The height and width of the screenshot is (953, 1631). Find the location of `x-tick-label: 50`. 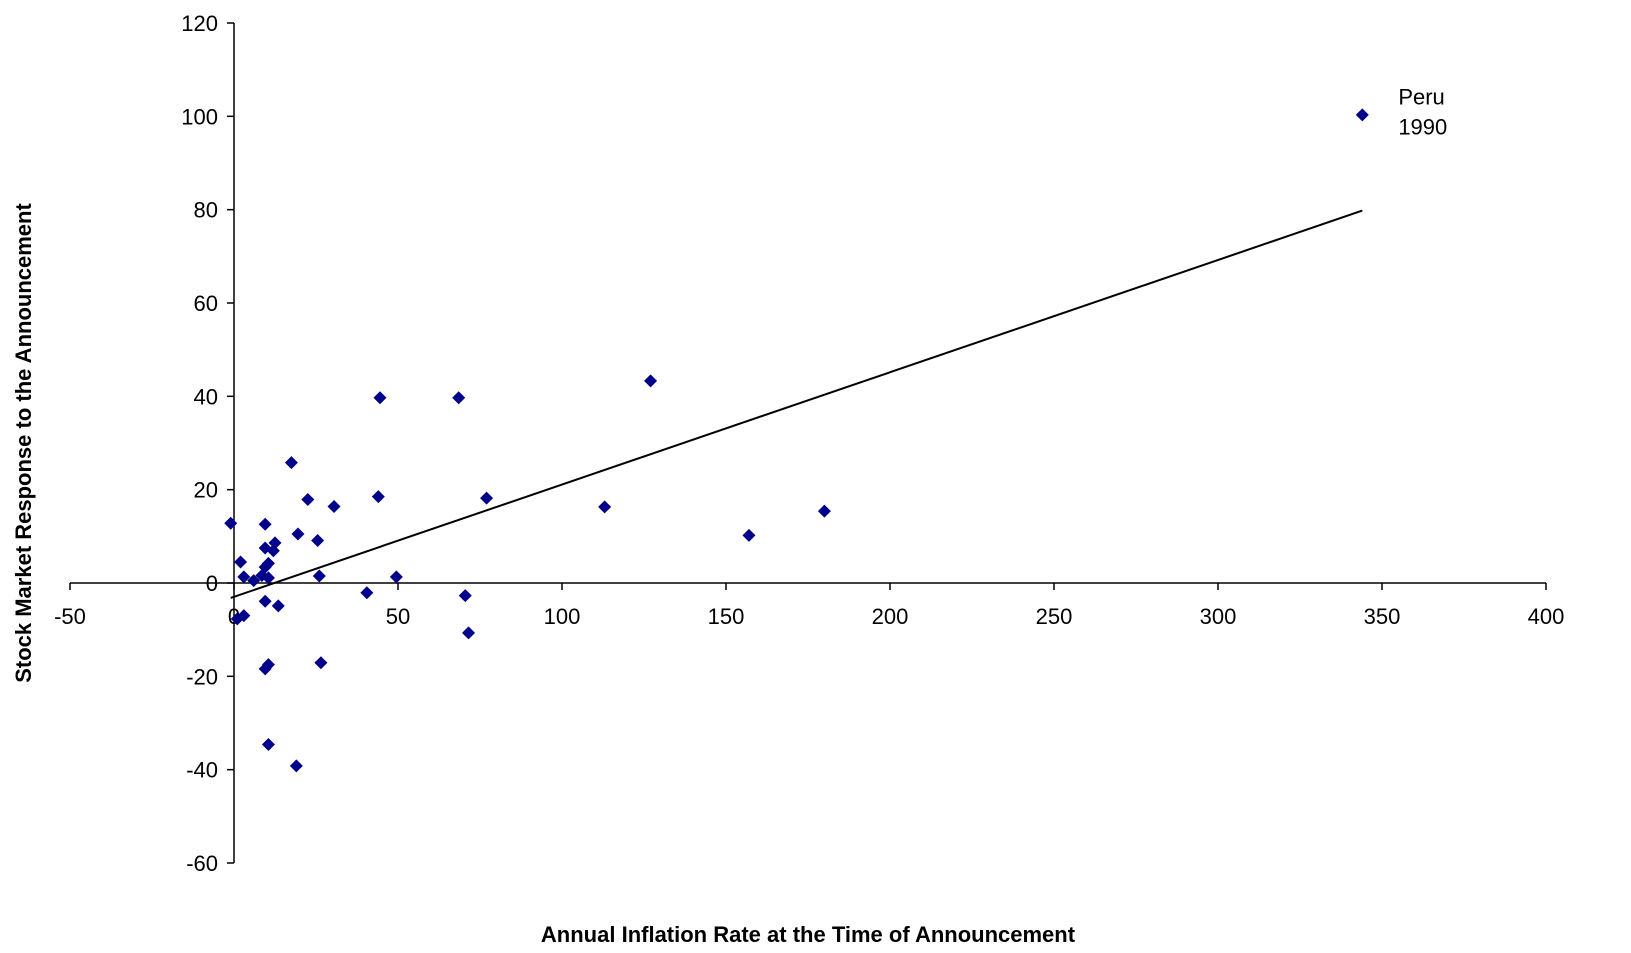

x-tick-label: 50 is located at coordinates (398, 616).